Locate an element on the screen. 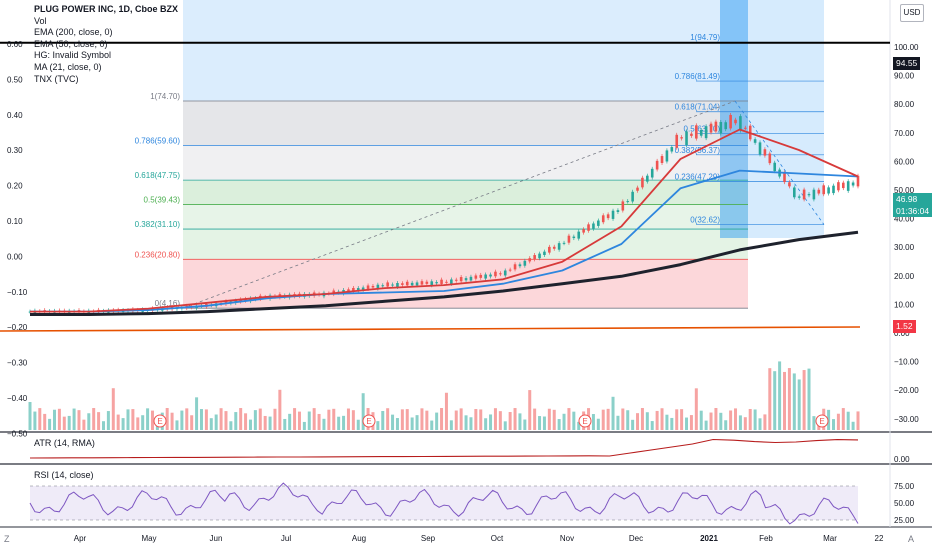 The width and height of the screenshot is (932, 555). legend-ma21: MA (21, close, 0) is located at coordinates (68, 66).